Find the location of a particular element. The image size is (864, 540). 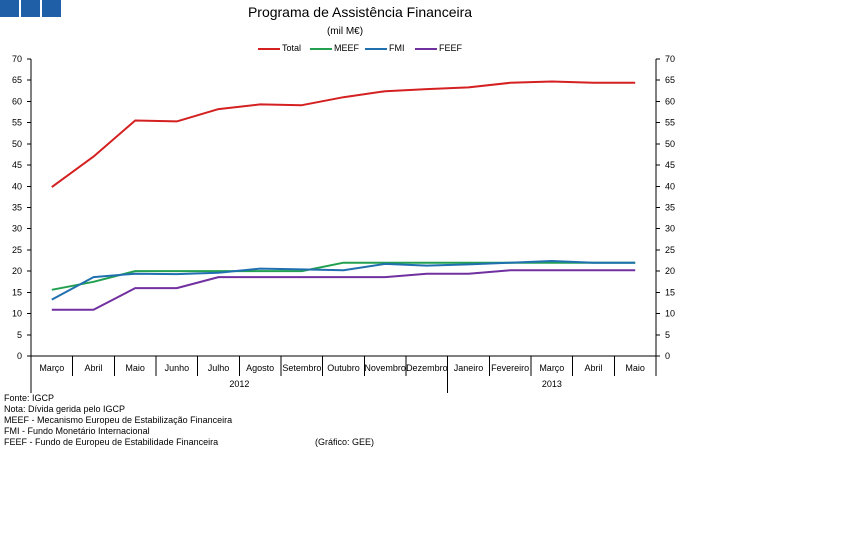

y-tick-label-left: 15 is located at coordinates (17, 292).